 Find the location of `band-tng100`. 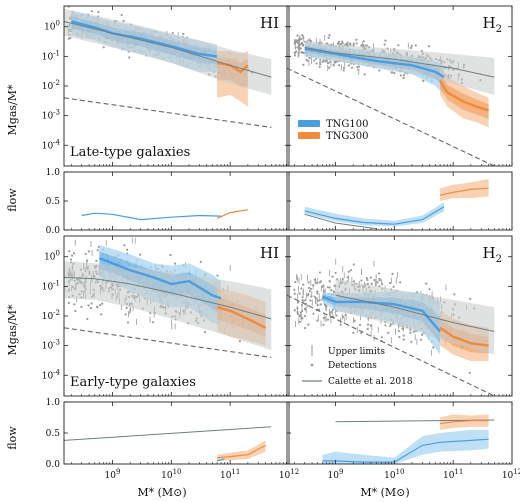

band-tng100 is located at coordinates (374, 214).